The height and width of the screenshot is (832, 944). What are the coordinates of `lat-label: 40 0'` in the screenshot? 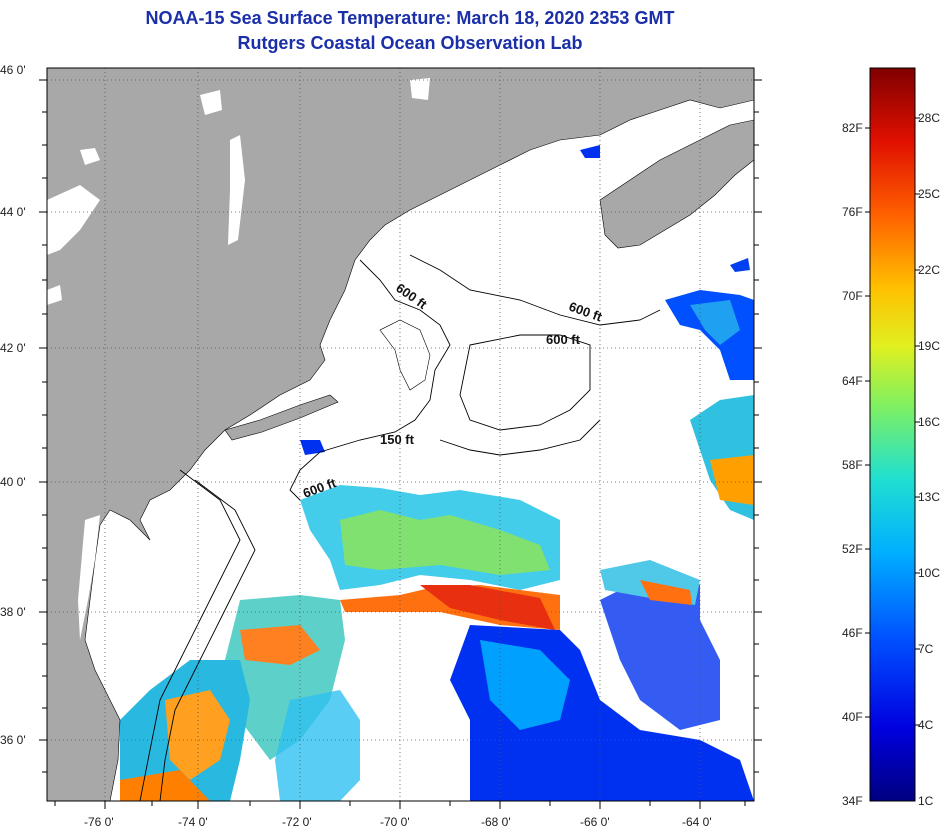 It's located at (13, 482).